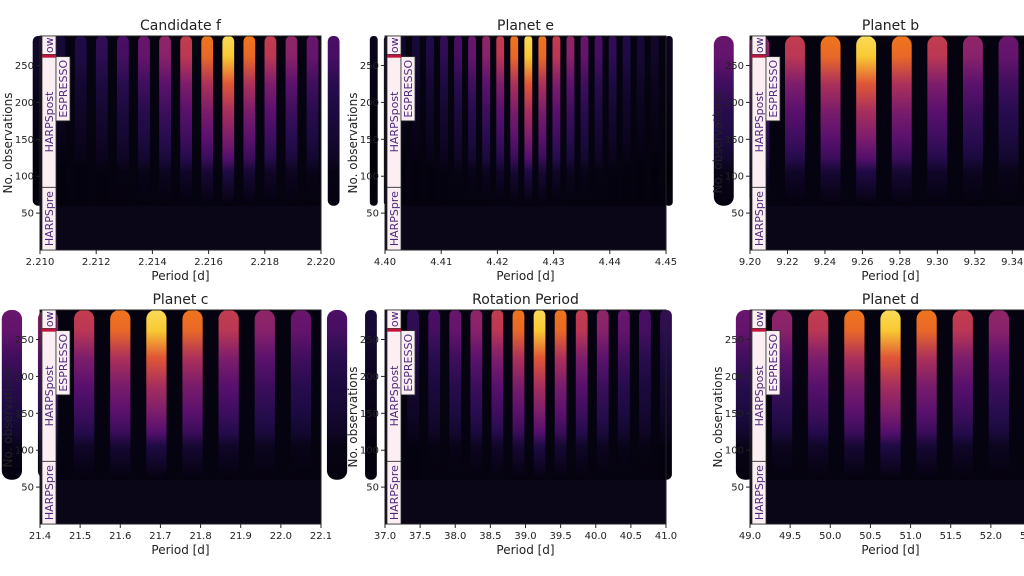 This screenshot has height=576, width=1024. I want to click on y-axis-label: No. observations, so click(8, 417).